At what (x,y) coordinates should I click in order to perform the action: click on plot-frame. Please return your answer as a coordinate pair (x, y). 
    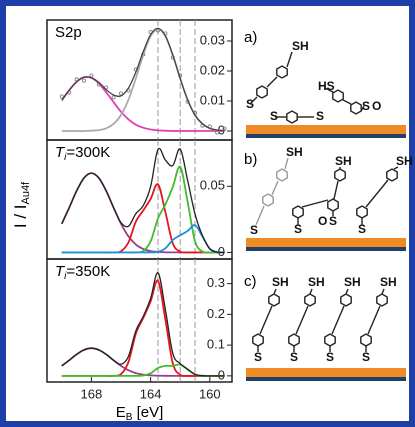
    Looking at the image, I should click on (139, 320).